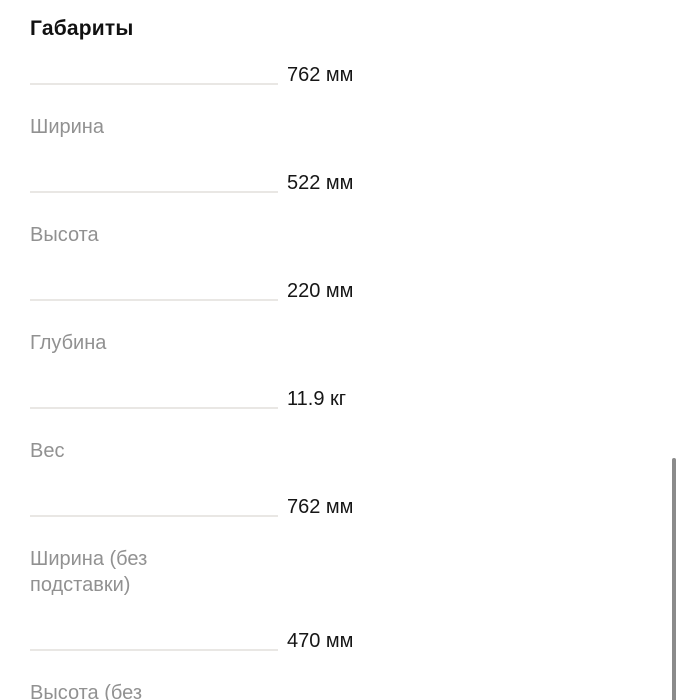 Image resolution: width=682 pixels, height=700 pixels. What do you see at coordinates (341, 546) in the screenshot?
I see `spec-row: Ширина (без подставки) 762 мм` at bounding box center [341, 546].